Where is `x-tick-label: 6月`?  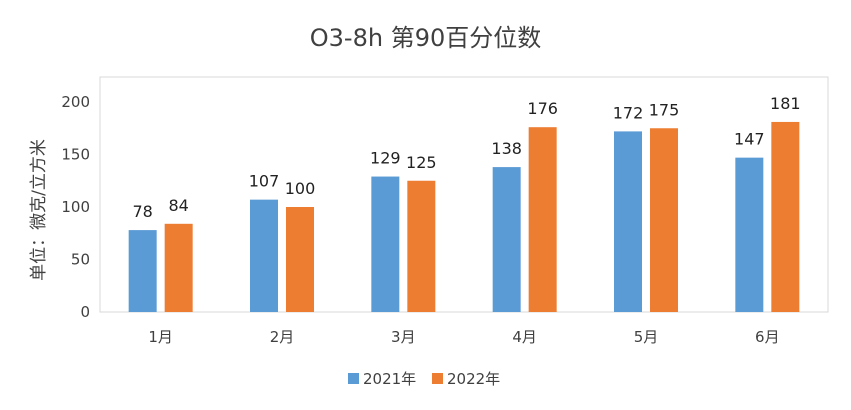 x-tick-label: 6月 is located at coordinates (767, 337).